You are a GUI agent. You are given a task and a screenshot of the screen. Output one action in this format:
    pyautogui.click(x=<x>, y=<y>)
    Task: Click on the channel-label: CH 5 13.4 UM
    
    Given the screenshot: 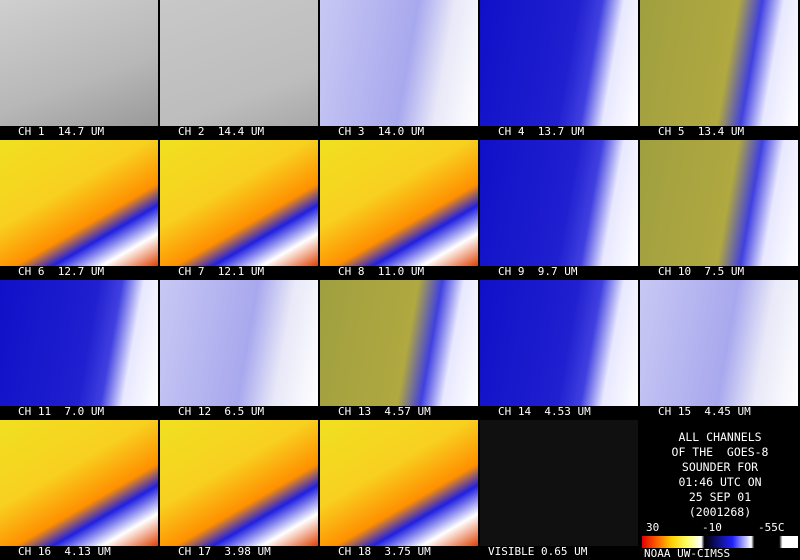 What is the action you would take?
    pyautogui.click(x=701, y=131)
    